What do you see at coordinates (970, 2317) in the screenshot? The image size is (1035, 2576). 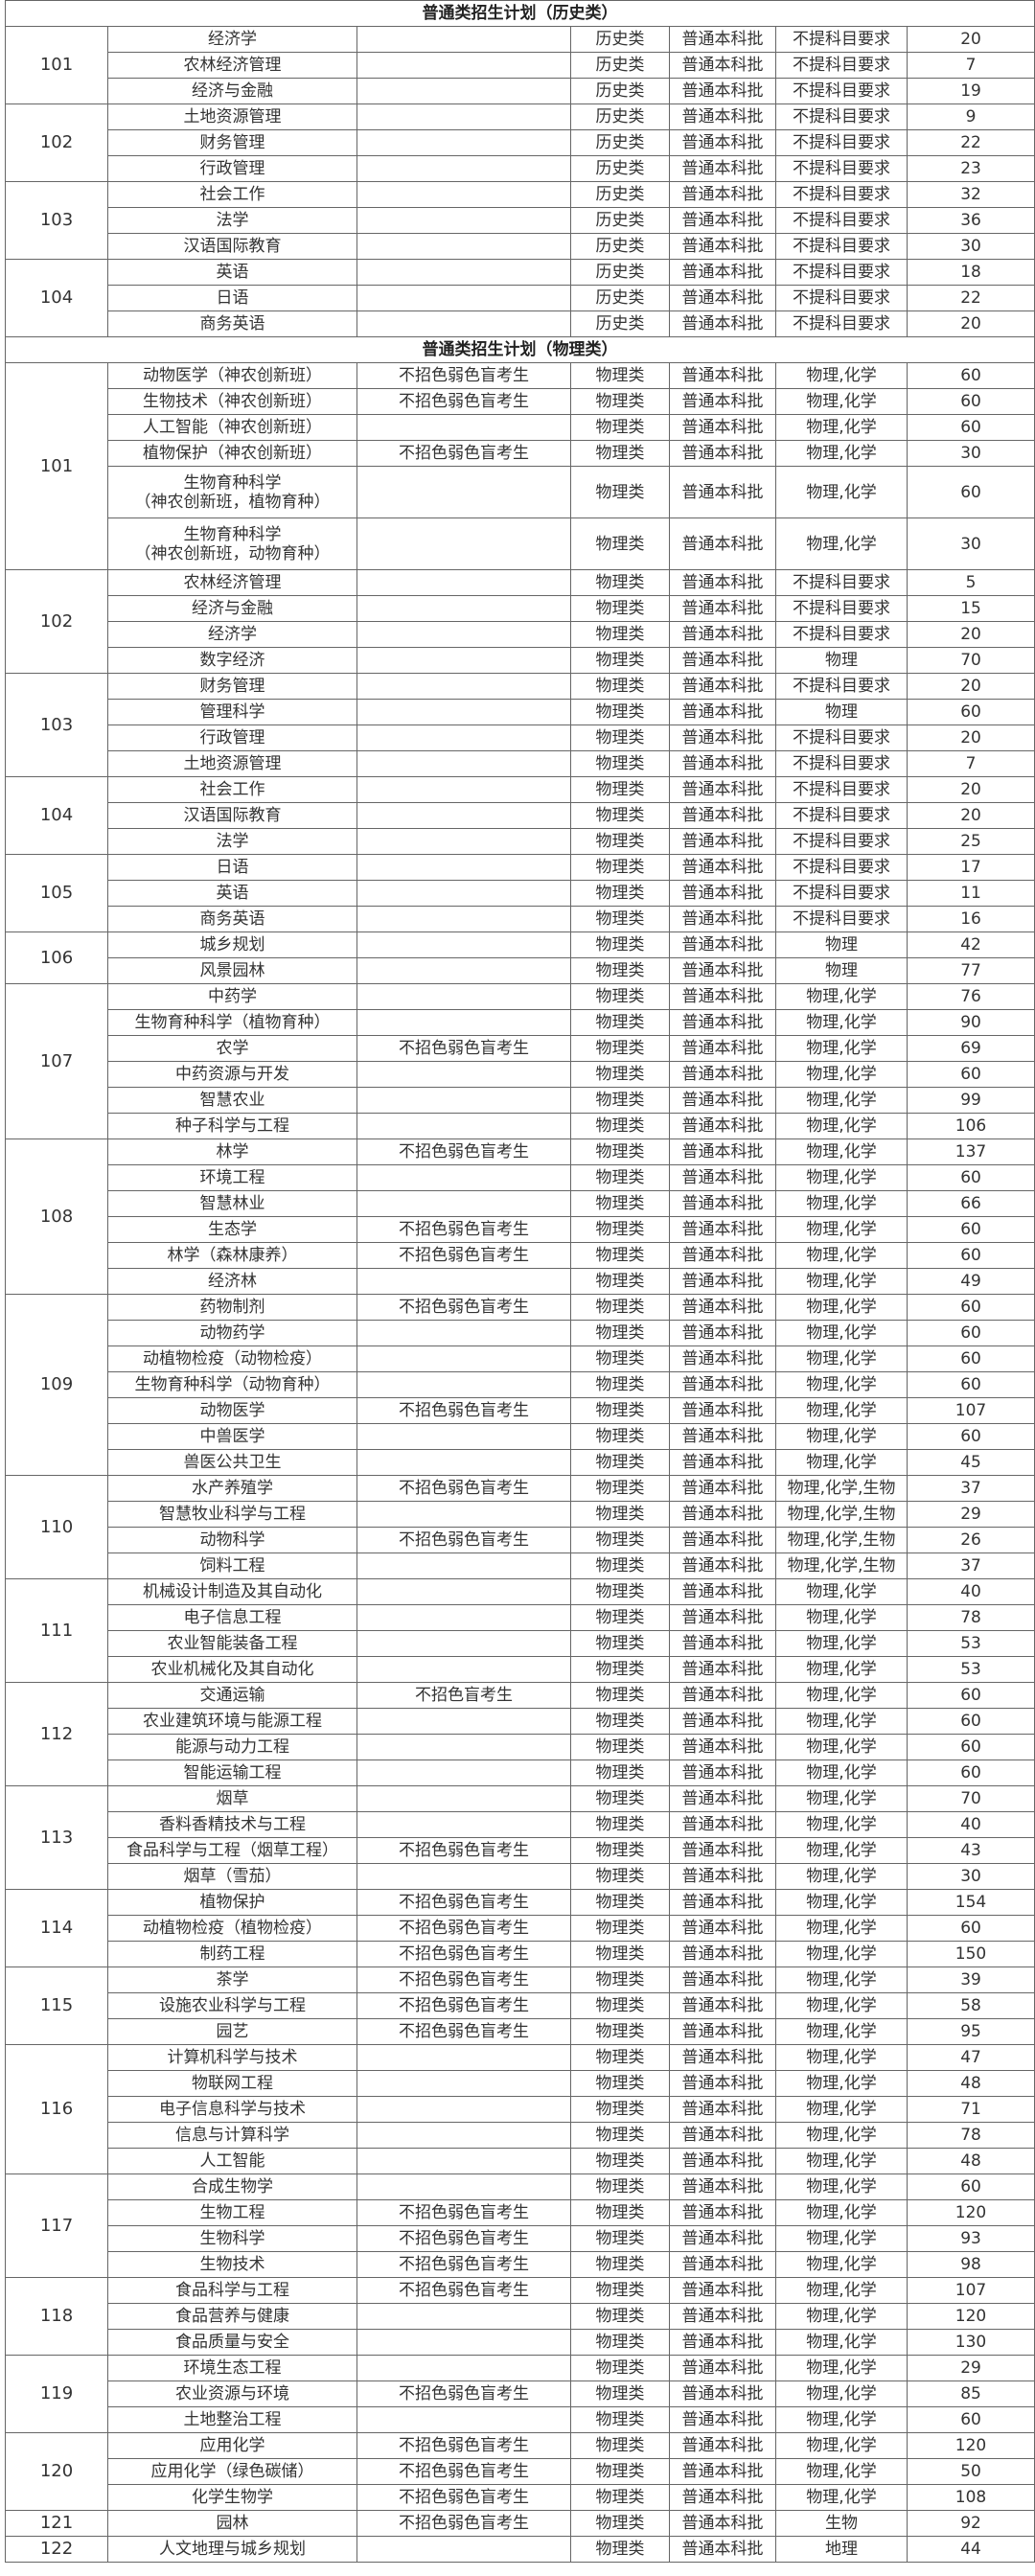 I see `plan-count: 120` at bounding box center [970, 2317].